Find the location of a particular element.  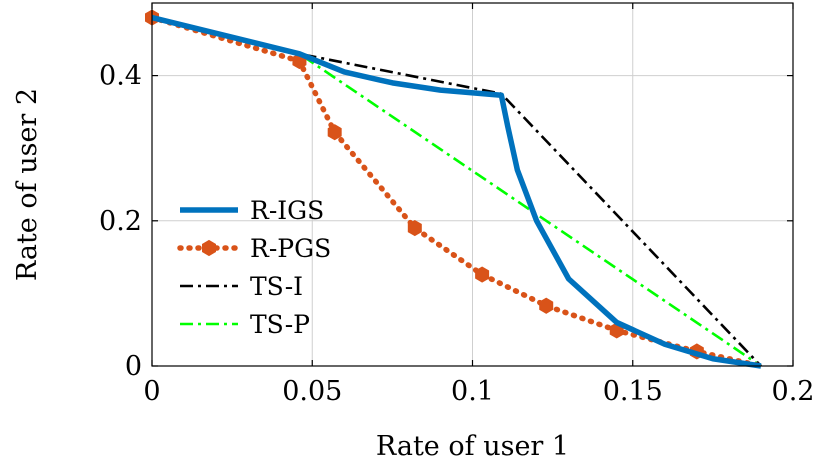

legend-label-ts-p: TS-P is located at coordinates (280, 324).